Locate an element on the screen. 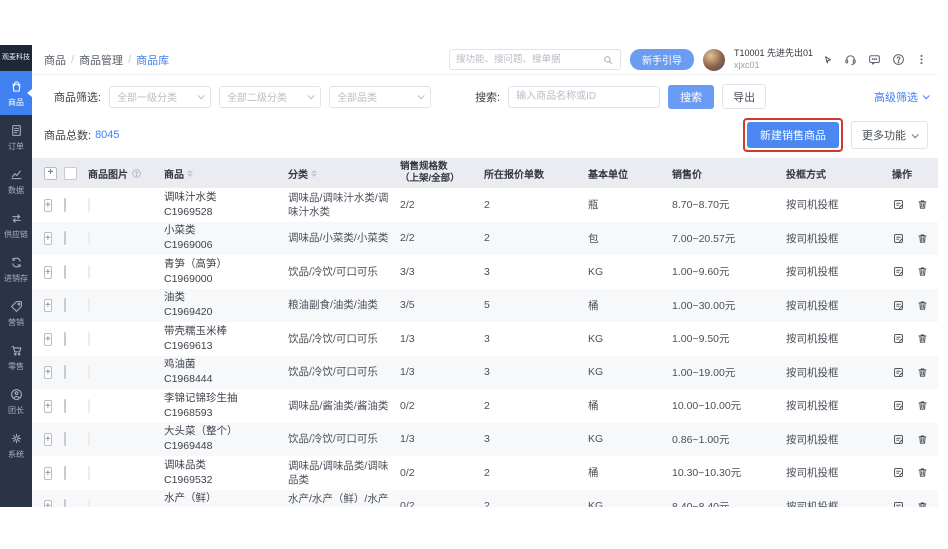 The height and width of the screenshot is (549, 948). product-search-input is located at coordinates (584, 96).